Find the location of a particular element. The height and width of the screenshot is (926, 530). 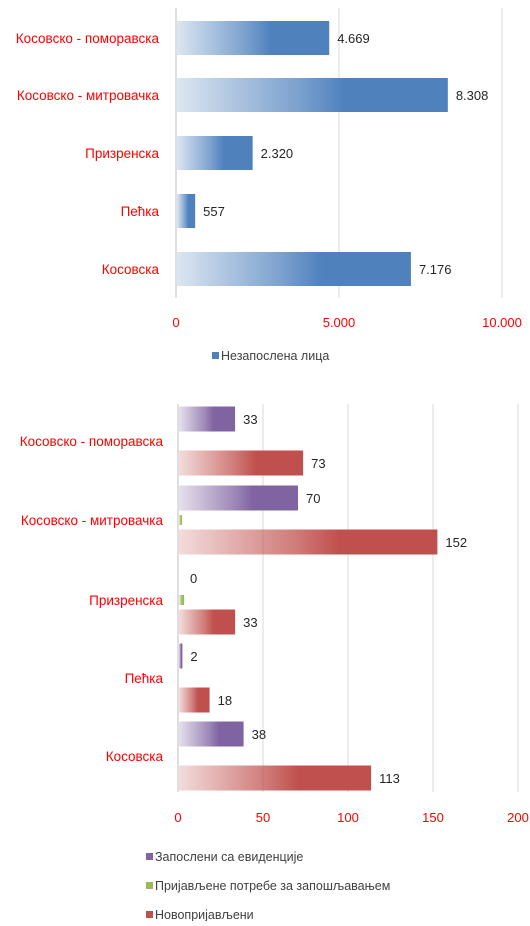

x-tick-label: 10.000 is located at coordinates (502, 322).